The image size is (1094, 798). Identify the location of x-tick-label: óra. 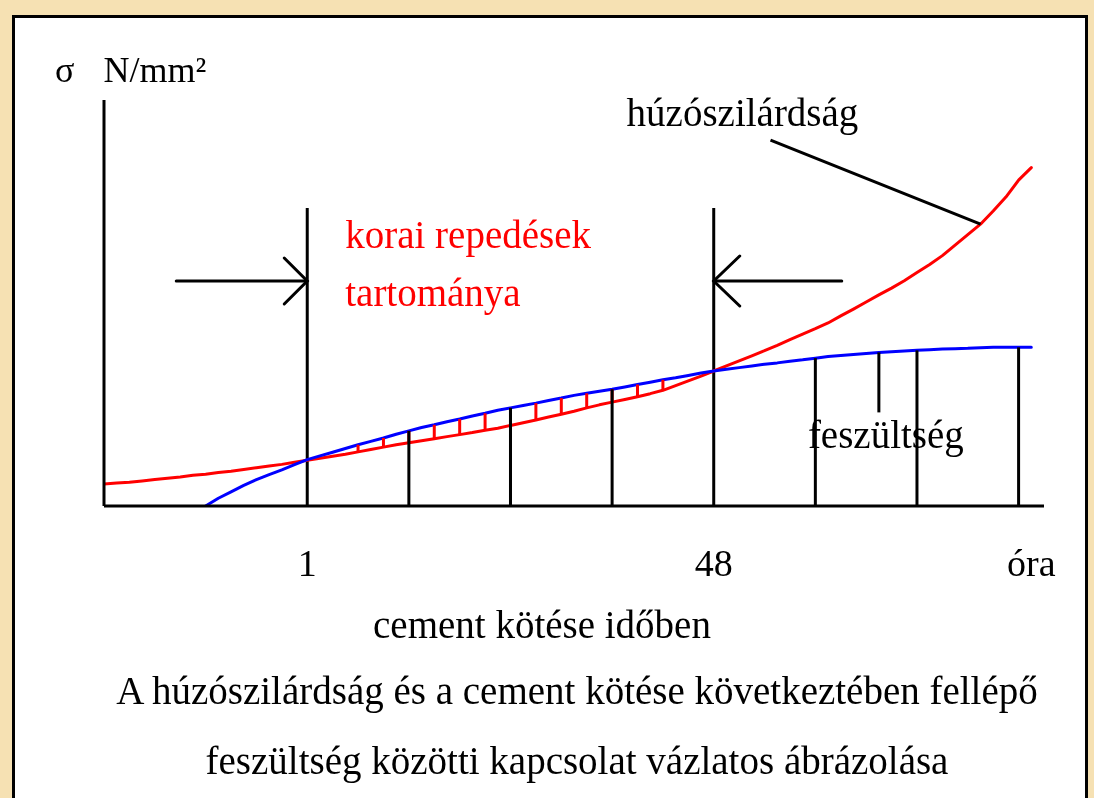
(1031, 562).